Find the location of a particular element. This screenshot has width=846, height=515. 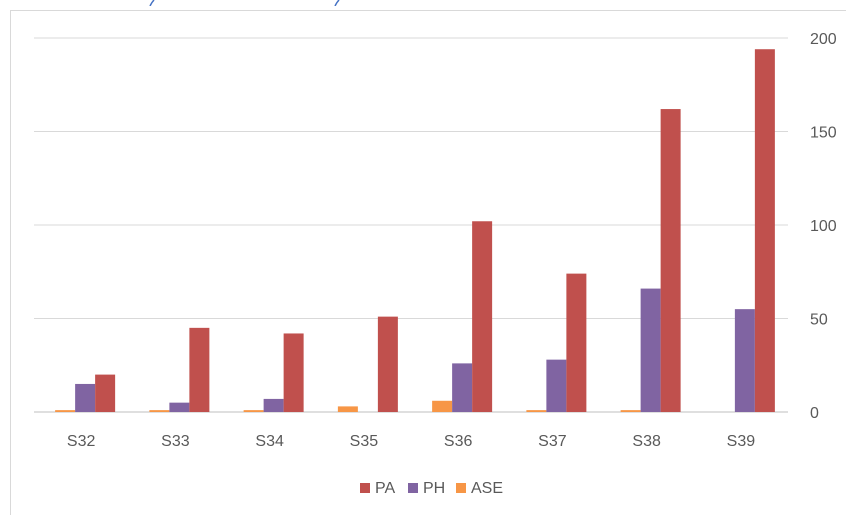

legend-label-ph: PH is located at coordinates (434, 488).